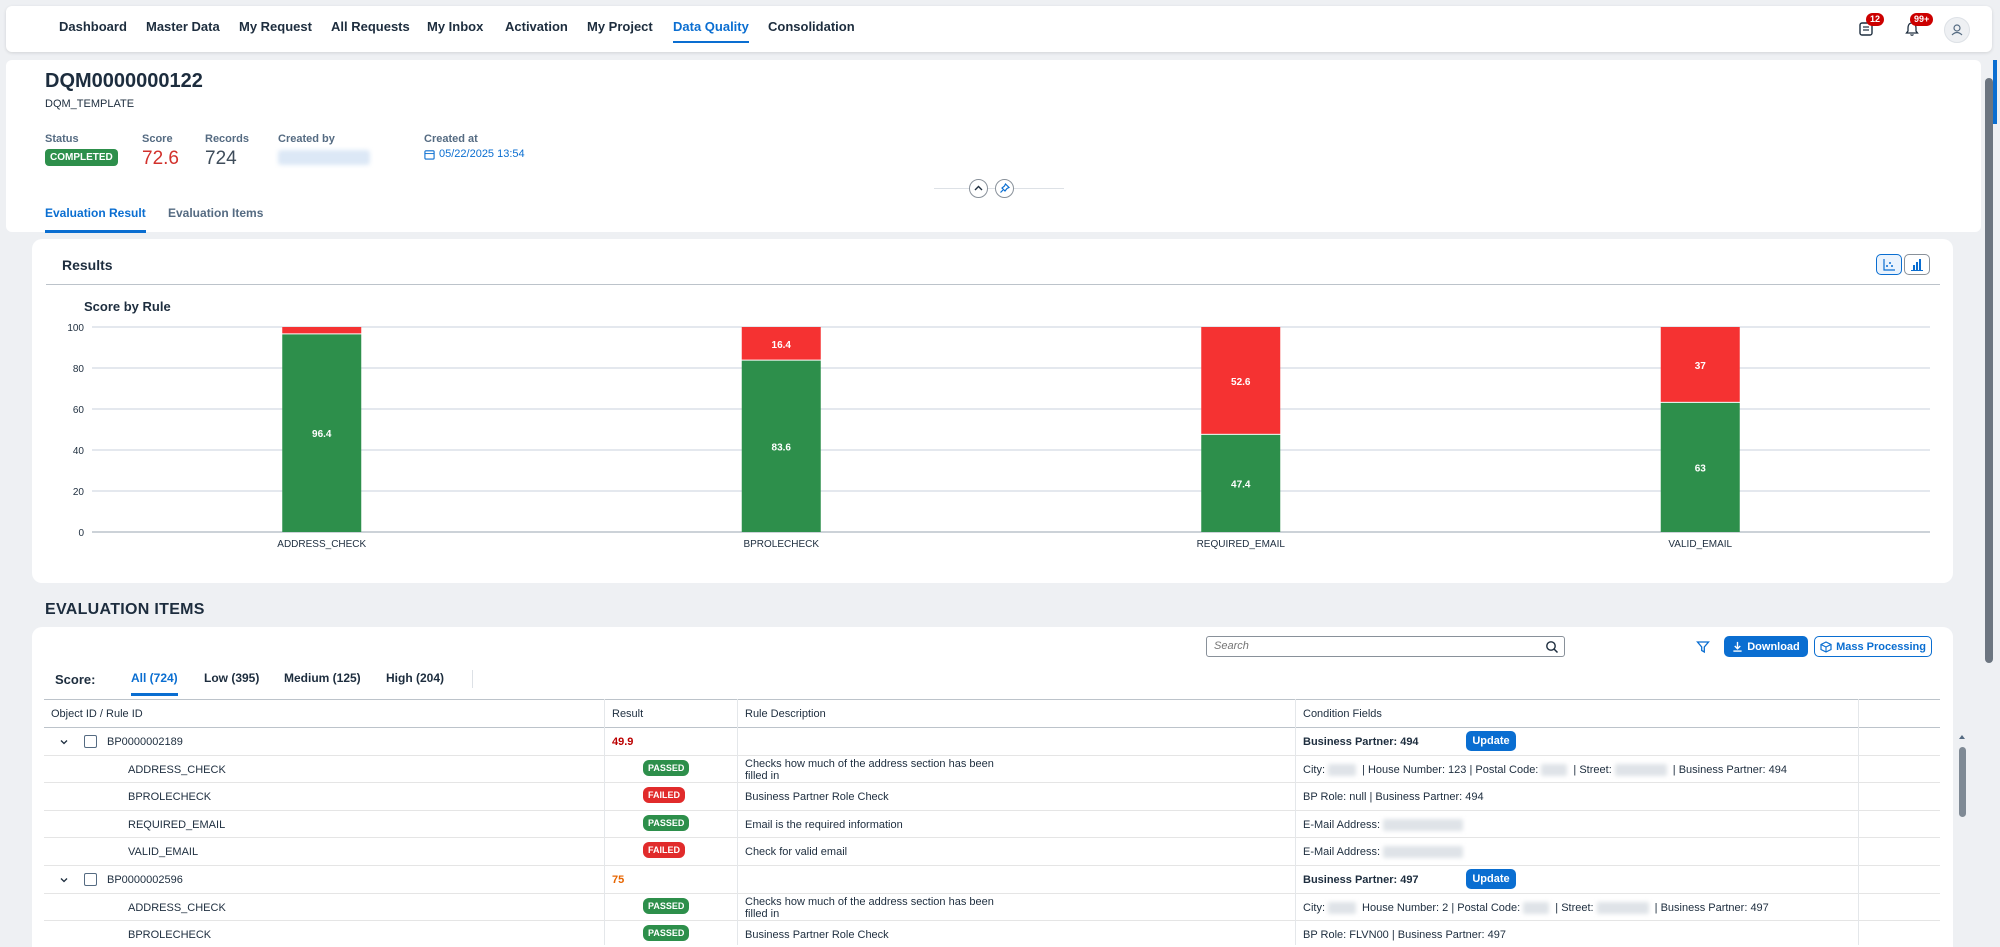  Describe the element at coordinates (227, 139) in the screenshot. I see `records-label: Records` at that location.